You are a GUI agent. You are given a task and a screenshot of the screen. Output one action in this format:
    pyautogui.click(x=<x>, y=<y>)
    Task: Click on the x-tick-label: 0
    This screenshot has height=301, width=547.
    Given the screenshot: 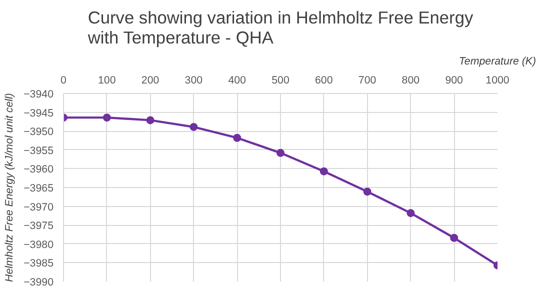 What is the action you would take?
    pyautogui.click(x=63, y=80)
    